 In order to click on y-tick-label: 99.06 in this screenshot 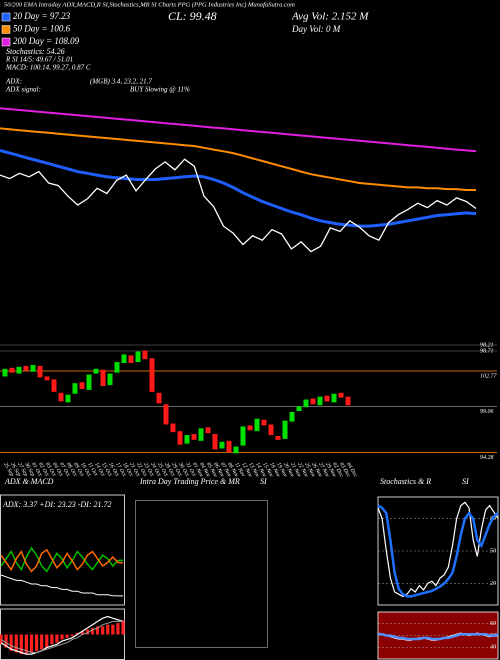, I will do `click(487, 412)`.